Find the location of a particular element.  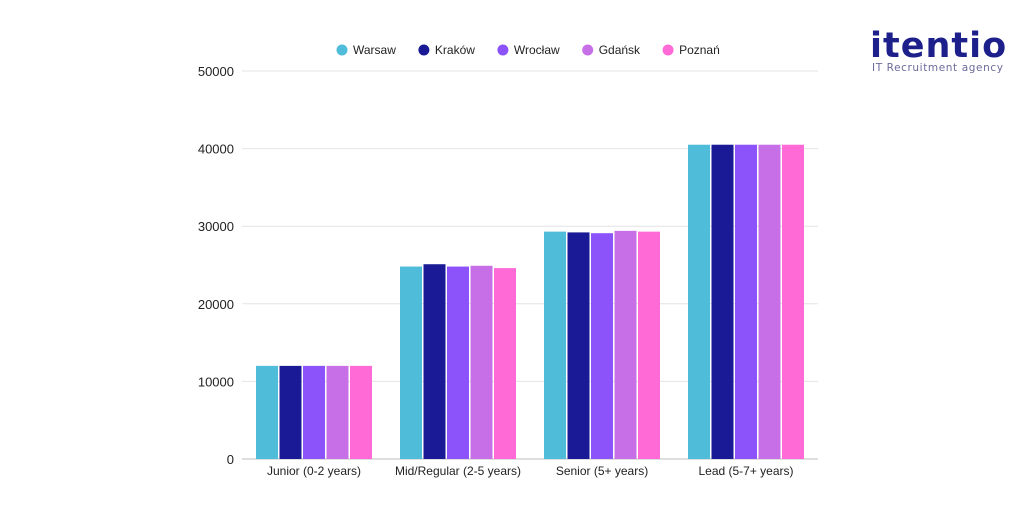

legend-label: Kraków is located at coordinates (455, 50).